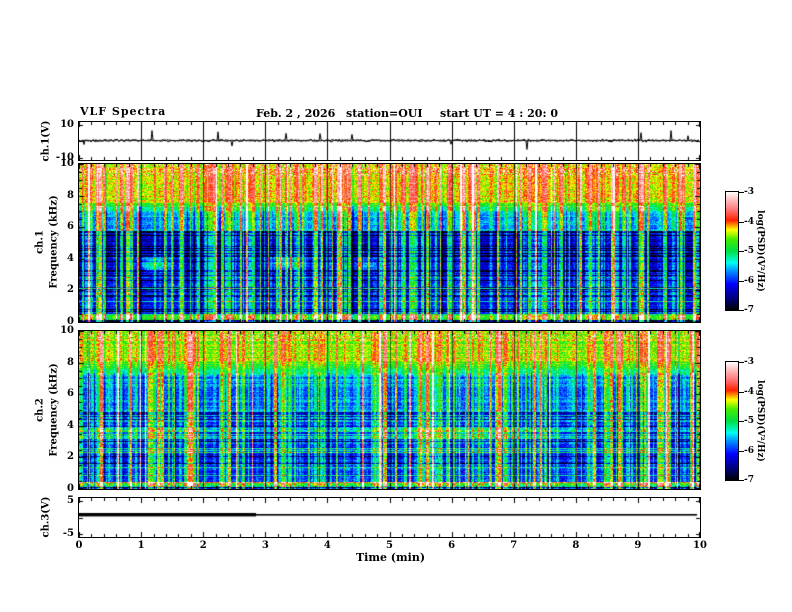 The height and width of the screenshot is (612, 792). Describe the element at coordinates (67, 124) in the screenshot. I see `ch1-wave-ytick-label: 10` at that location.